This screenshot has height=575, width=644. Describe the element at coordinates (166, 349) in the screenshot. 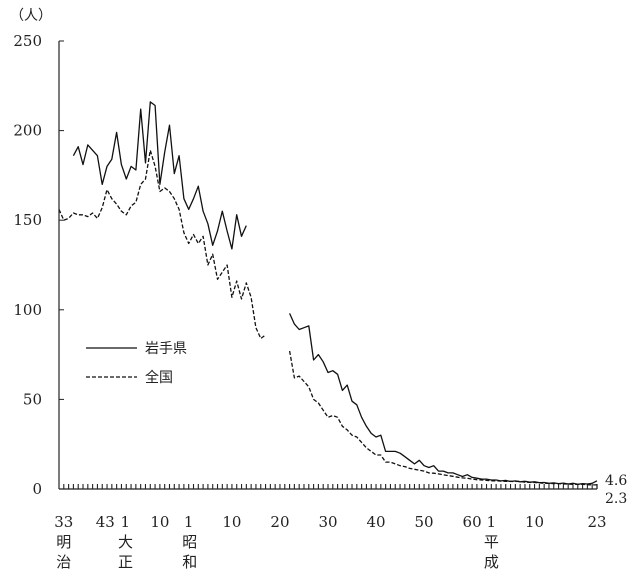

I see `legend-label-iwate: 岩手県` at that location.